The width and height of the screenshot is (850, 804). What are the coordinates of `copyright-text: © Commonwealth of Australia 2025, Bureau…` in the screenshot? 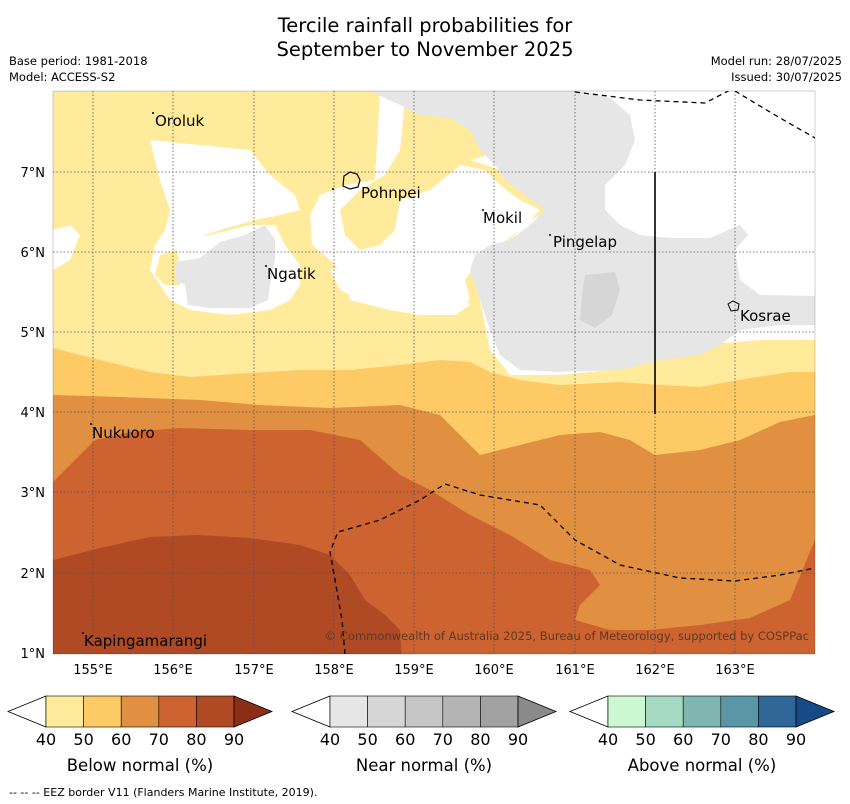 It's located at (567, 636).